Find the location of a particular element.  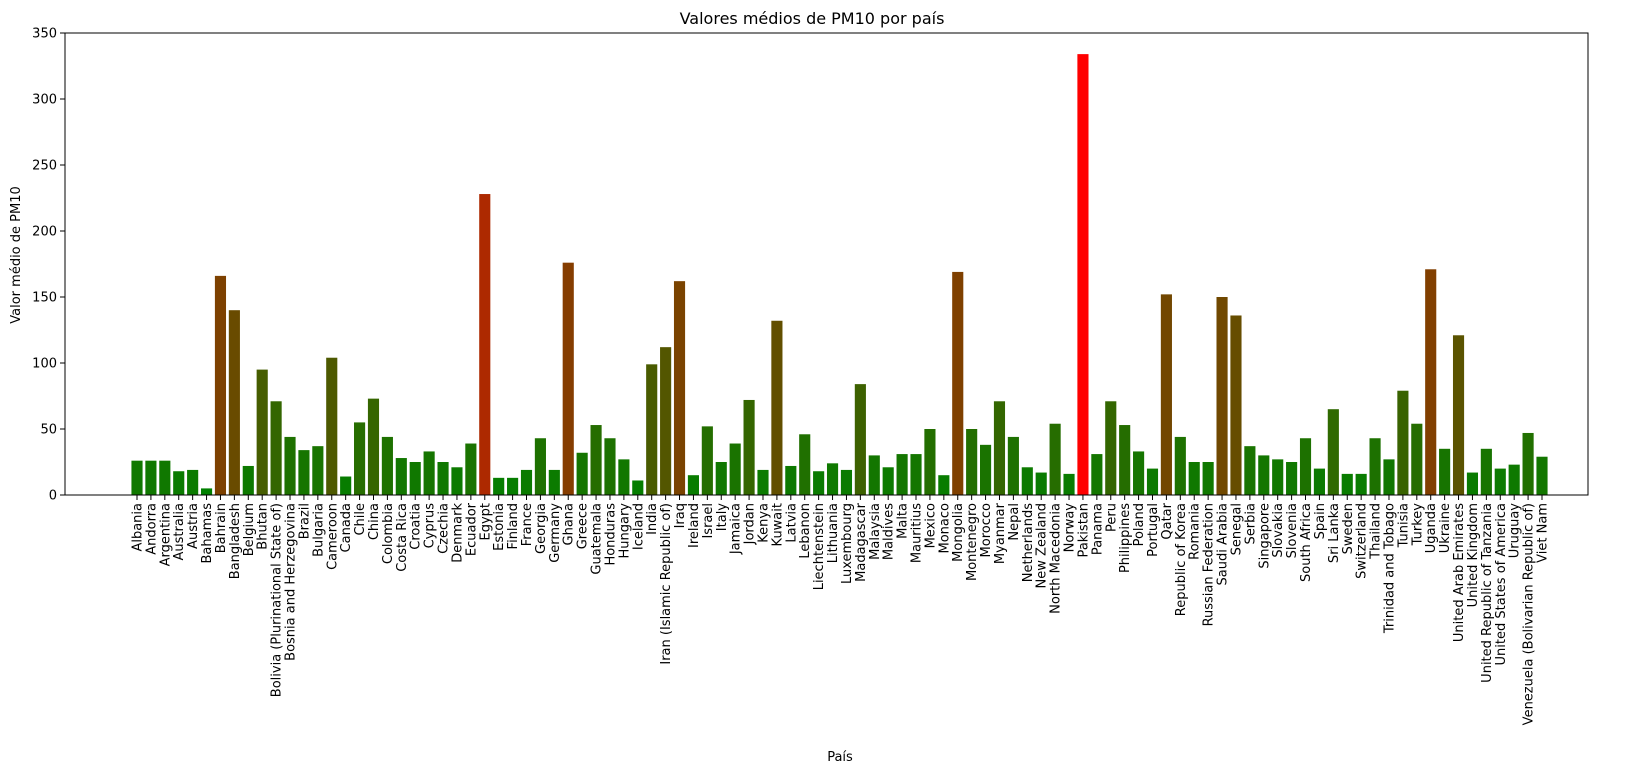

x-tick-label: Switzerland is located at coordinates (1362, 541).